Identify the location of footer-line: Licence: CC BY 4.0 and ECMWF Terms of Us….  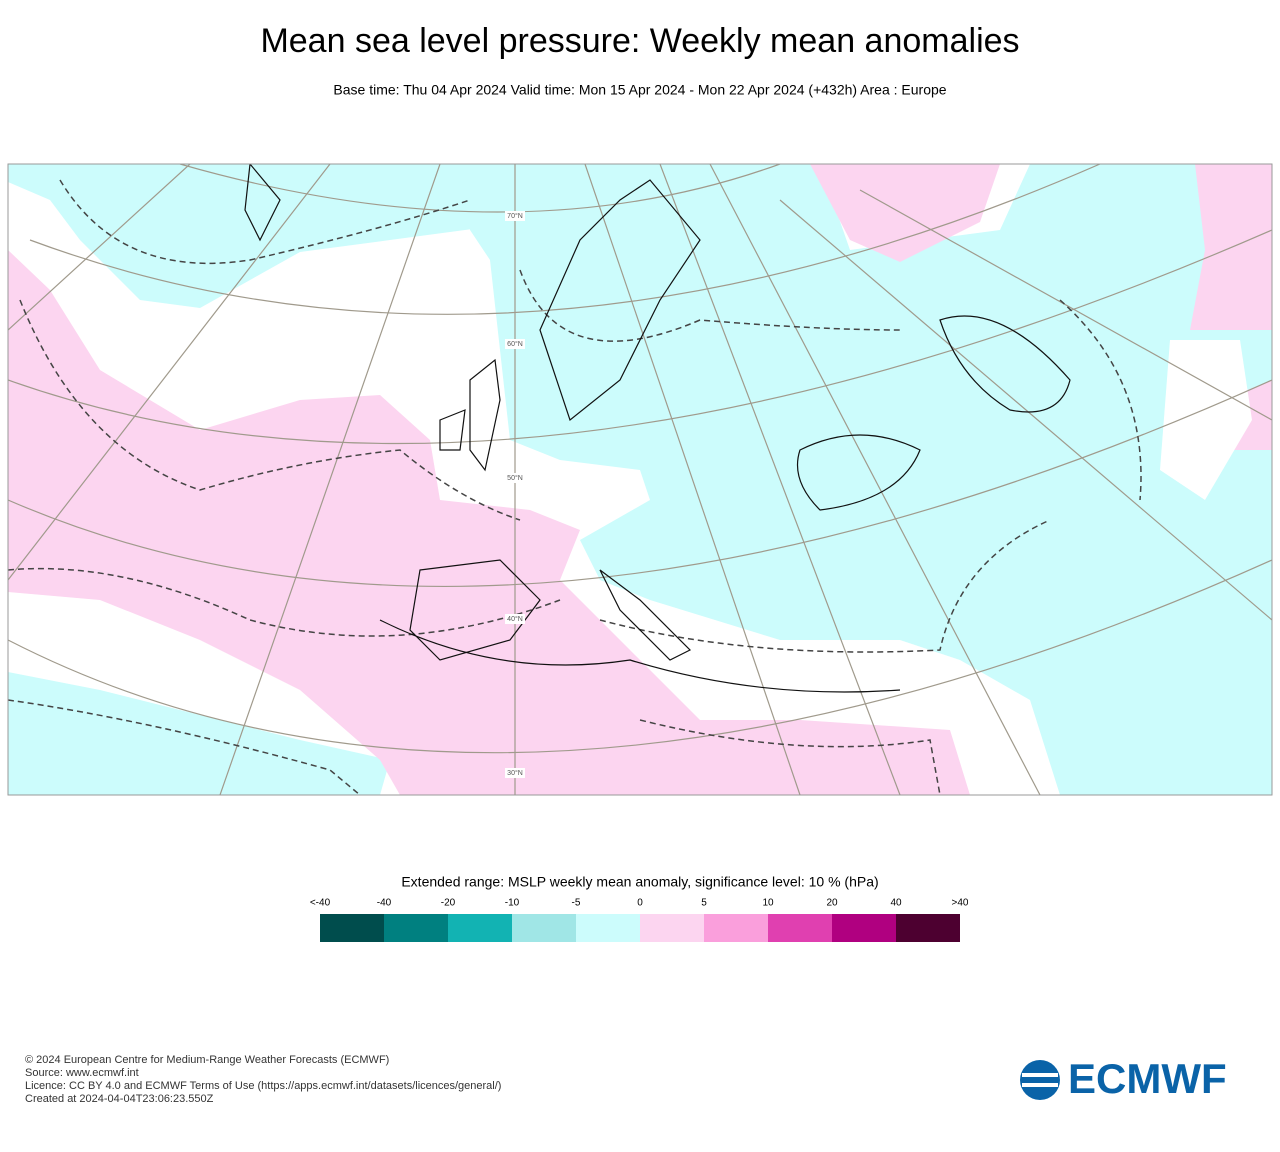
(263, 1086).